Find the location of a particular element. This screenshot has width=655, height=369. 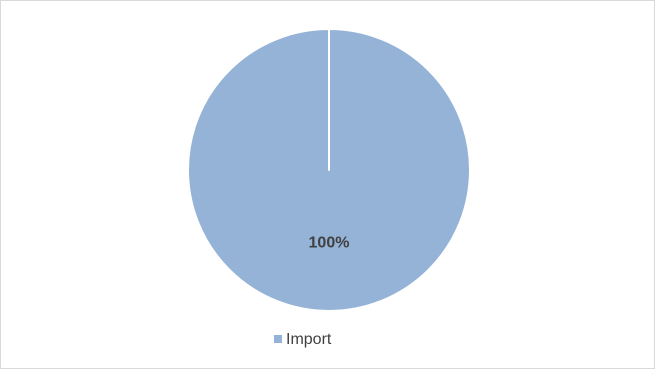

data-label: 100% is located at coordinates (329, 243).